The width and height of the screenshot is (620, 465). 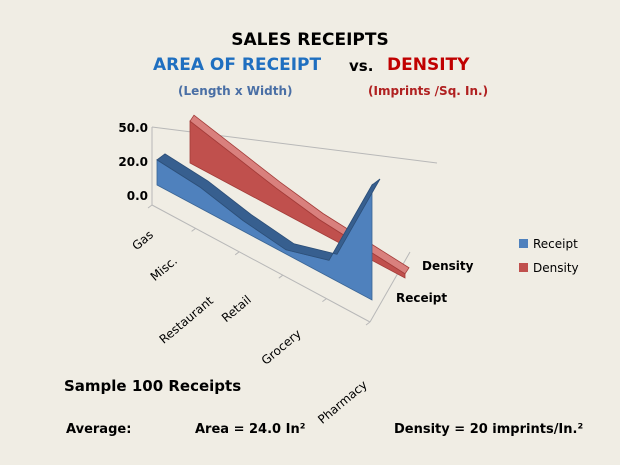 What do you see at coordinates (164, 269) in the screenshot?
I see `category-label: Misc.` at bounding box center [164, 269].